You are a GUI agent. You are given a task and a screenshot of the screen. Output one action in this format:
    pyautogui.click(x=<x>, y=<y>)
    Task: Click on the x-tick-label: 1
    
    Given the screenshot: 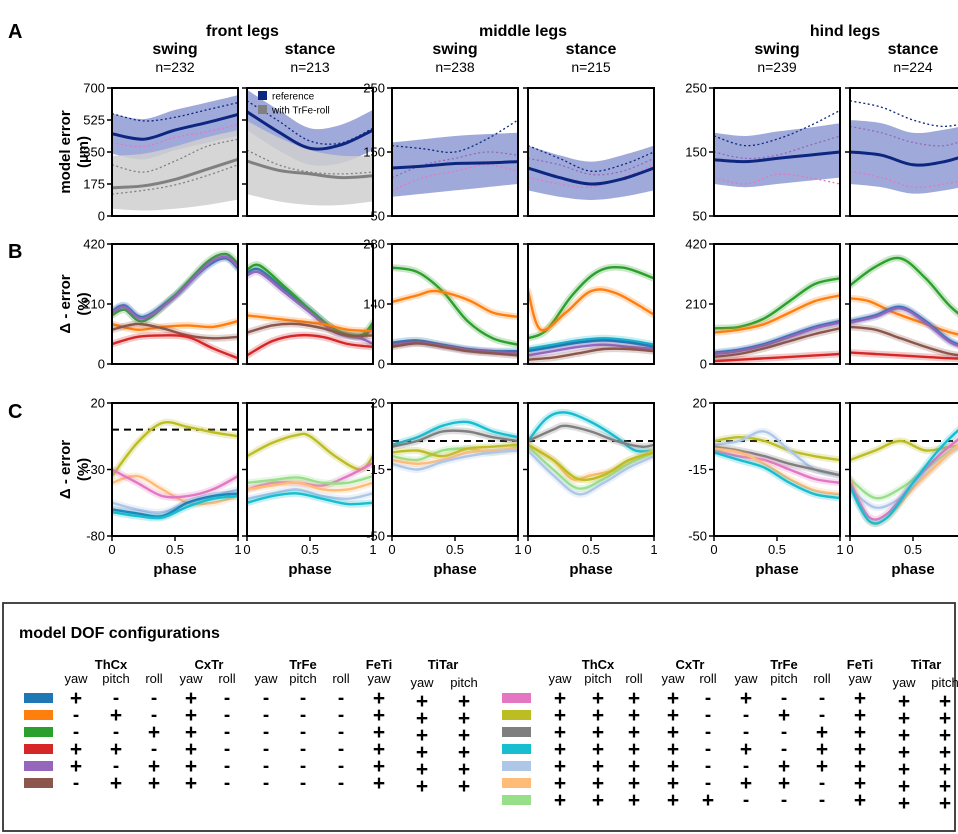 What is the action you would take?
    pyautogui.click(x=237, y=549)
    